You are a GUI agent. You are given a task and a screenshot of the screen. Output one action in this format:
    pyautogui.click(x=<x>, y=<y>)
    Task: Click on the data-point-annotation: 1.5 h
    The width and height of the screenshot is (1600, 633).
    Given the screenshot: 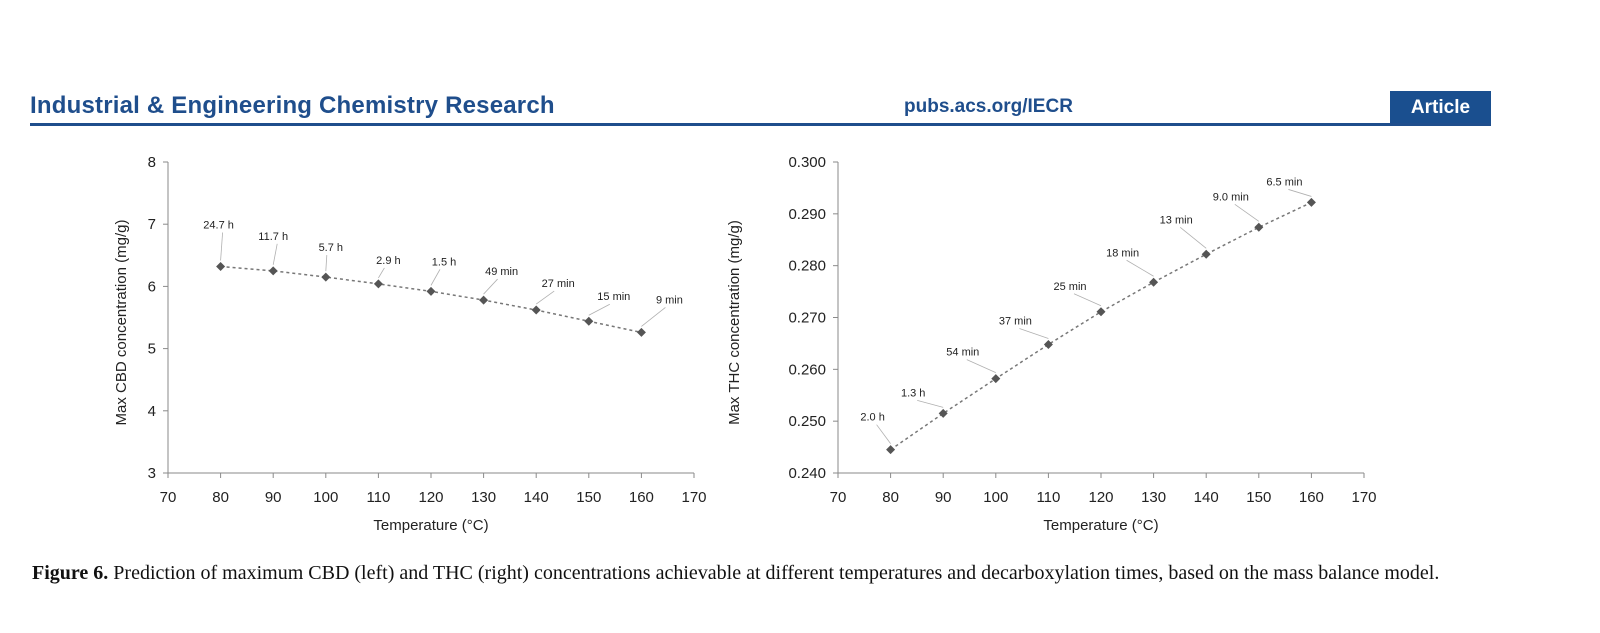 What is the action you would take?
    pyautogui.click(x=444, y=262)
    